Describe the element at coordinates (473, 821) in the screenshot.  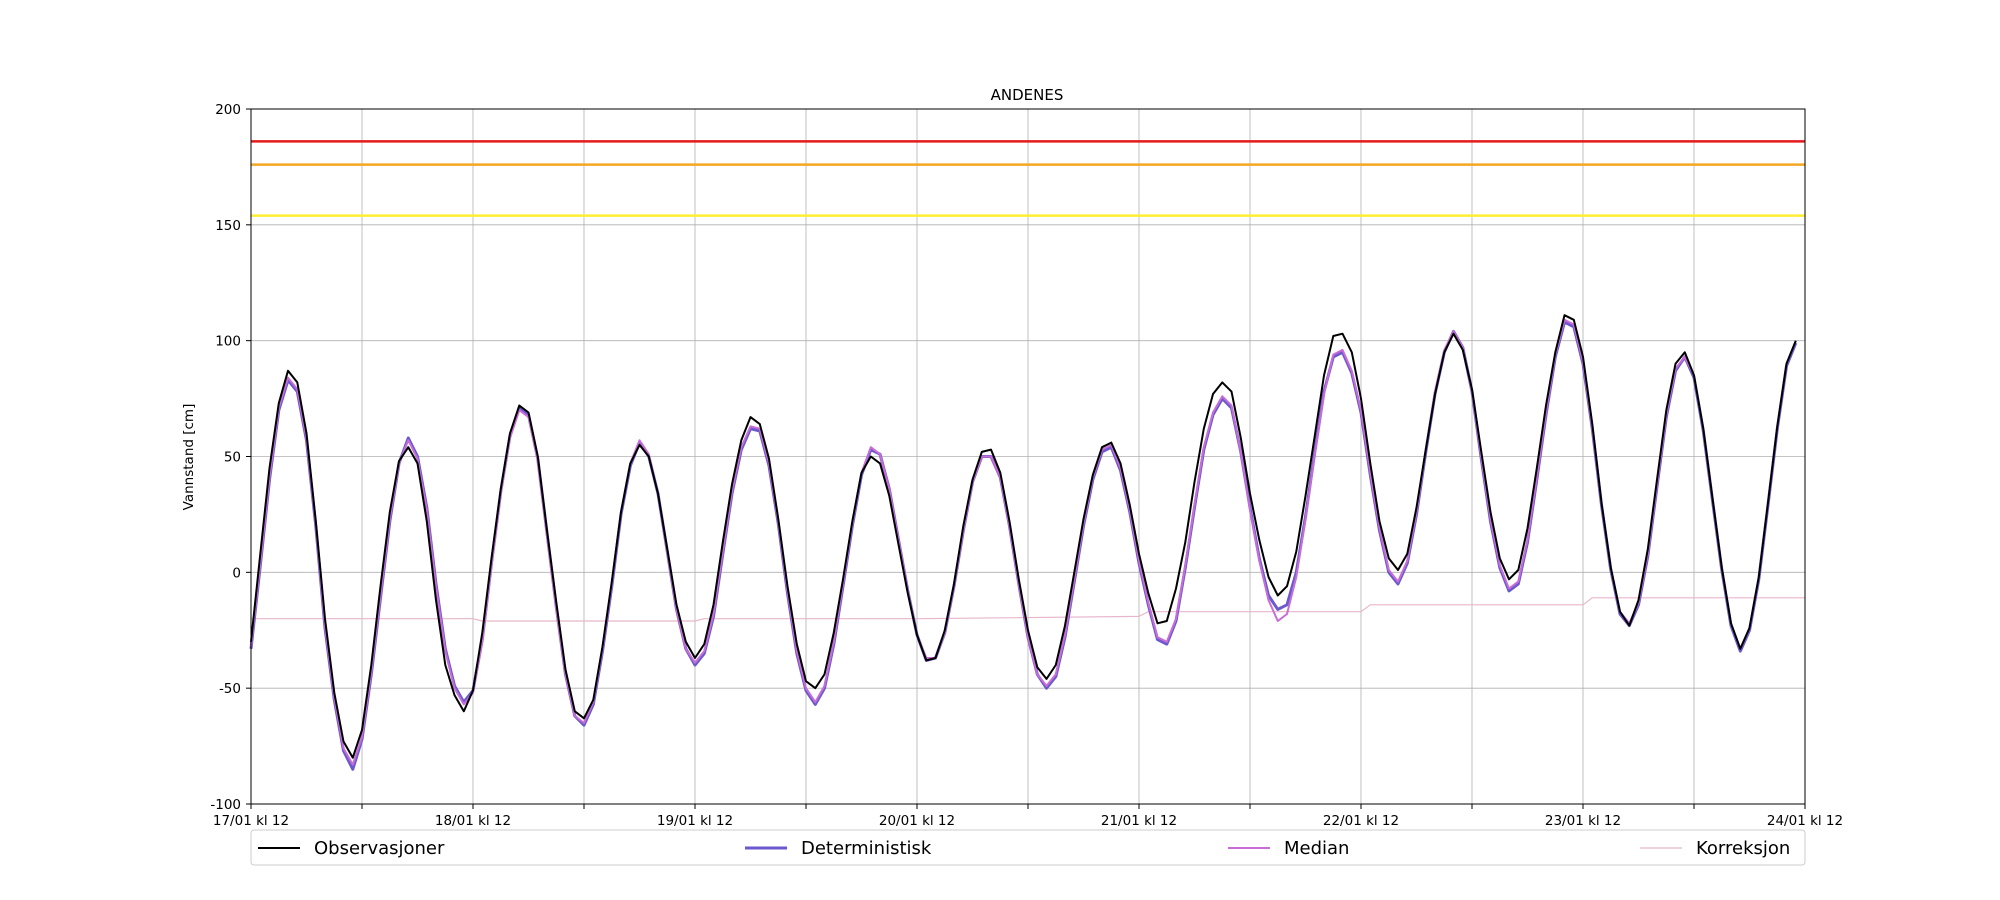
I see `x-tick-label: 18/01 kl 12` at that location.